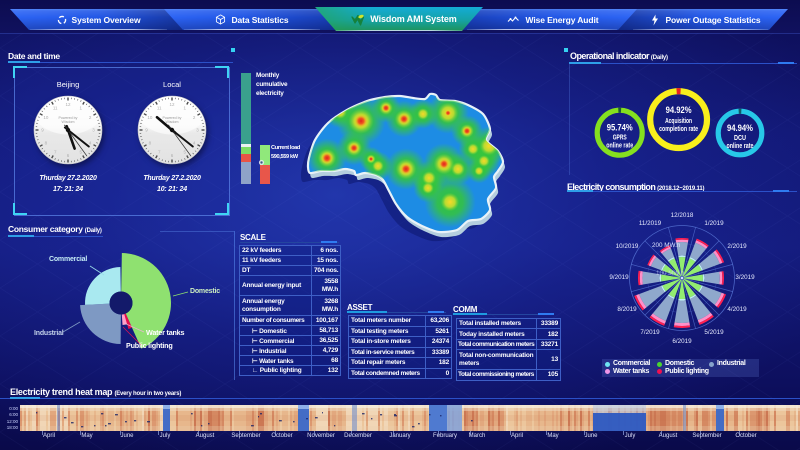 Image resolution: width=800 pixels, height=450 pixels. I want to click on svg-text: Acquisition, so click(678, 121).